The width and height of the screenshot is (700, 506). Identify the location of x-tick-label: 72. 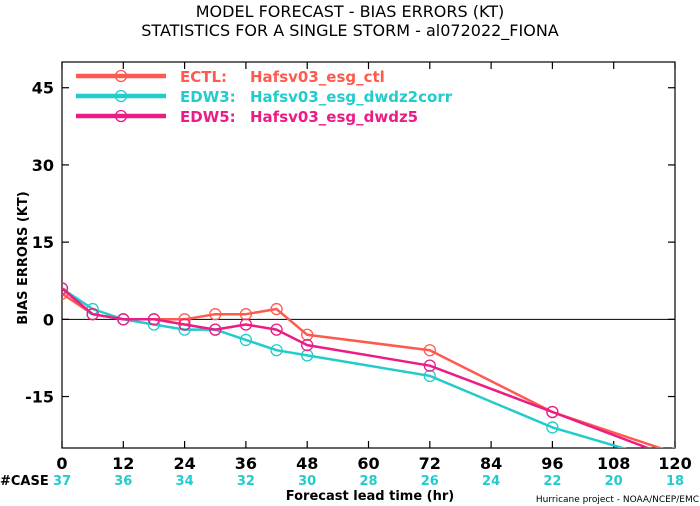
(430, 463).